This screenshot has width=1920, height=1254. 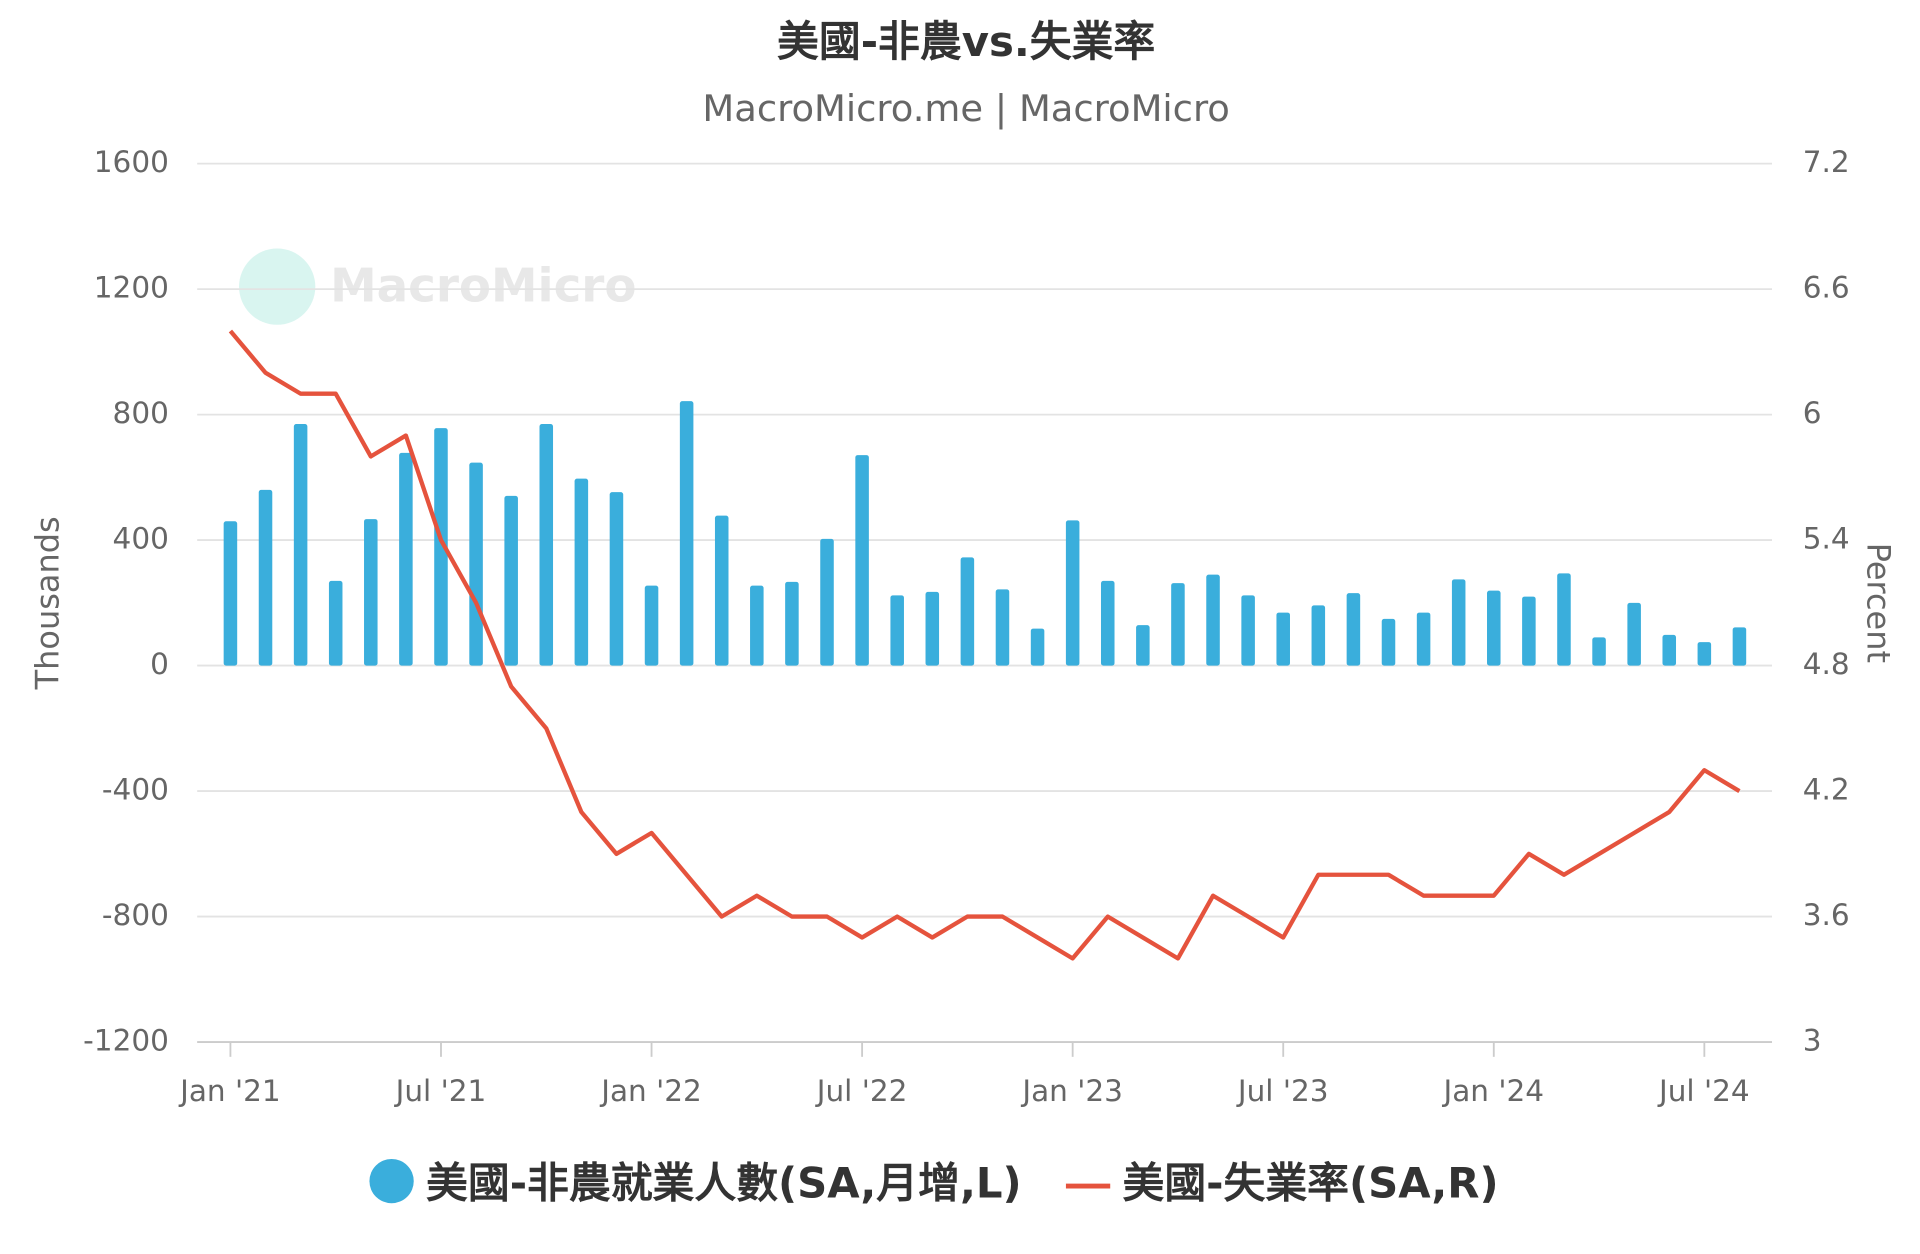 What do you see at coordinates (48, 603) in the screenshot?
I see `y-axis-title: Thousands` at bounding box center [48, 603].